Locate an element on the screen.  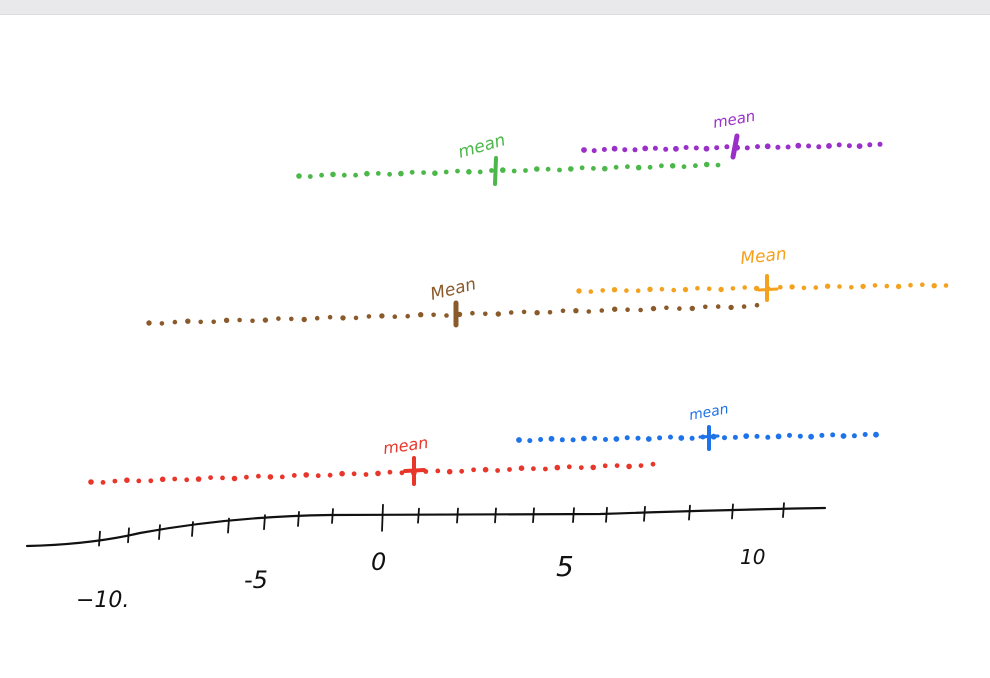
number-line-ticks is located at coordinates (441, 524).